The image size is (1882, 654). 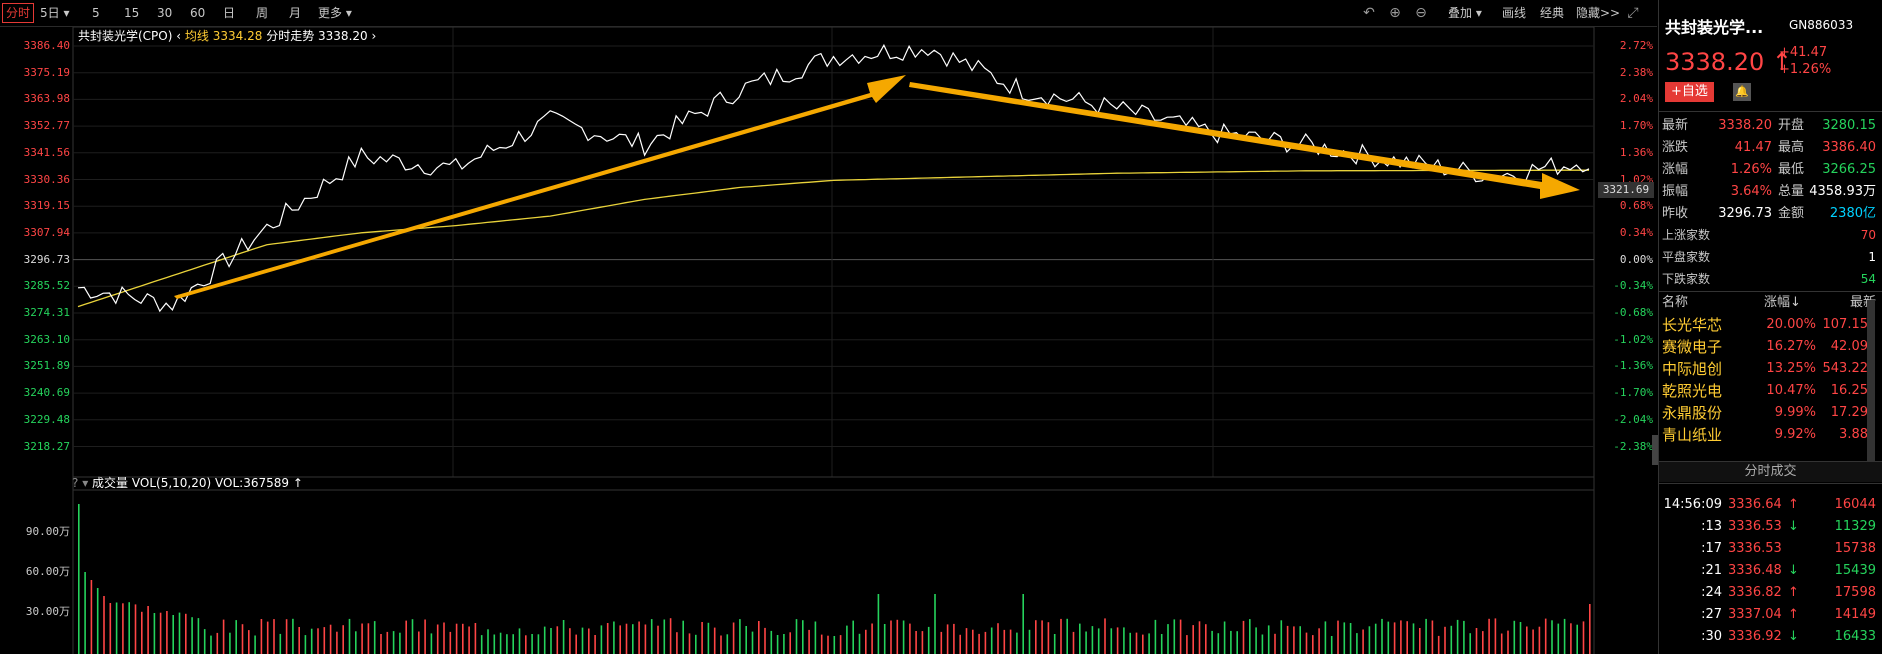 I want to click on current-price: 3338.20 ↑, so click(x=1728, y=62).